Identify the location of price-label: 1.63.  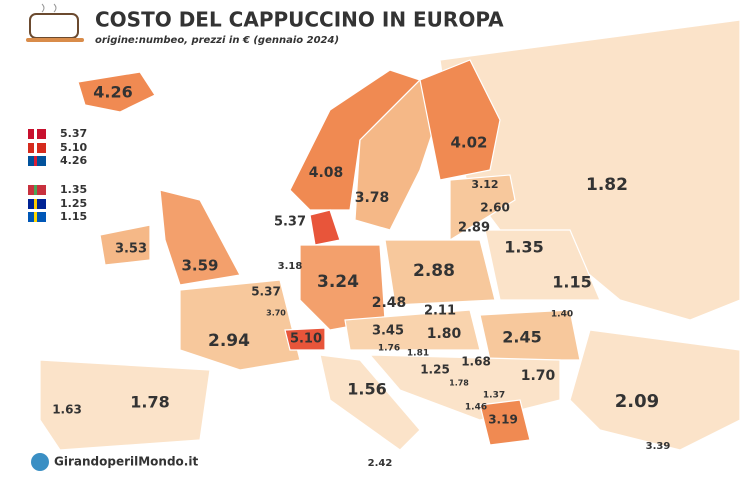
(67, 410).